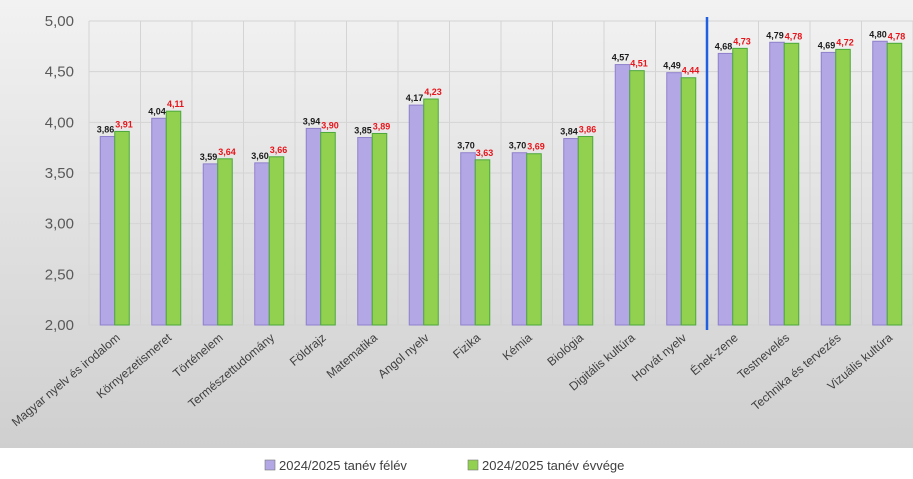 This screenshot has height=479, width=913. What do you see at coordinates (433, 92) in the screenshot?
I see `data-label-evvege: 4,23` at bounding box center [433, 92].